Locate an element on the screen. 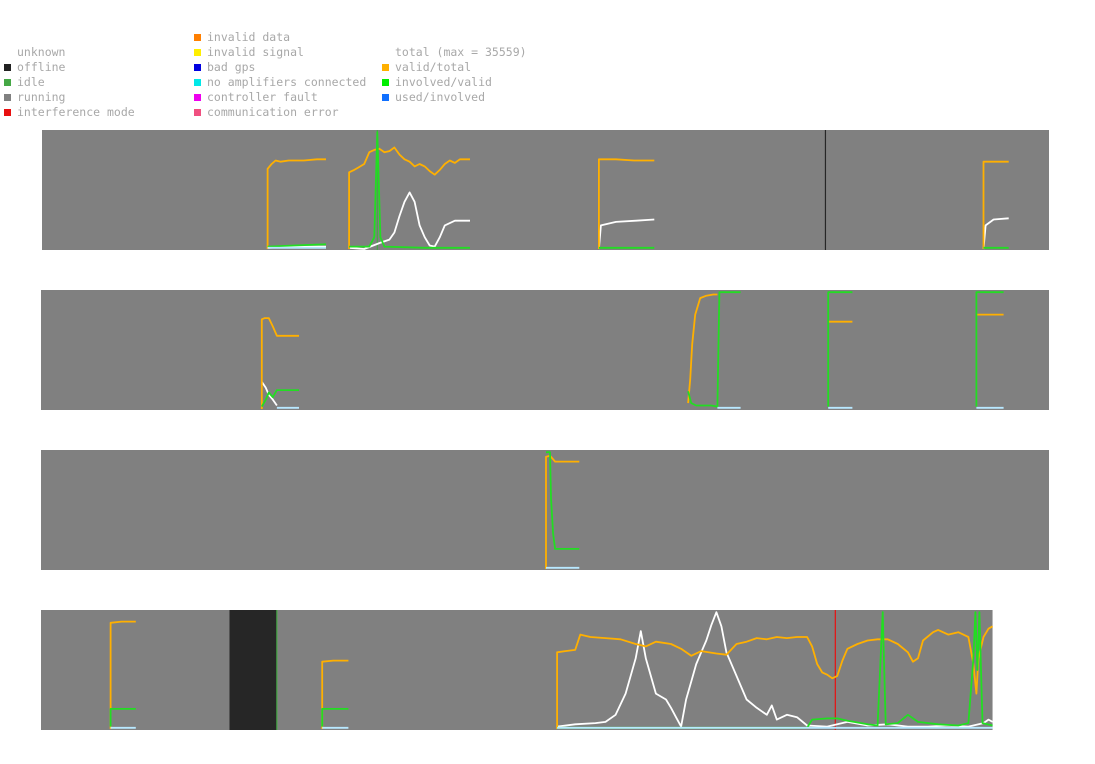  legend-label: idle is located at coordinates (31, 82).